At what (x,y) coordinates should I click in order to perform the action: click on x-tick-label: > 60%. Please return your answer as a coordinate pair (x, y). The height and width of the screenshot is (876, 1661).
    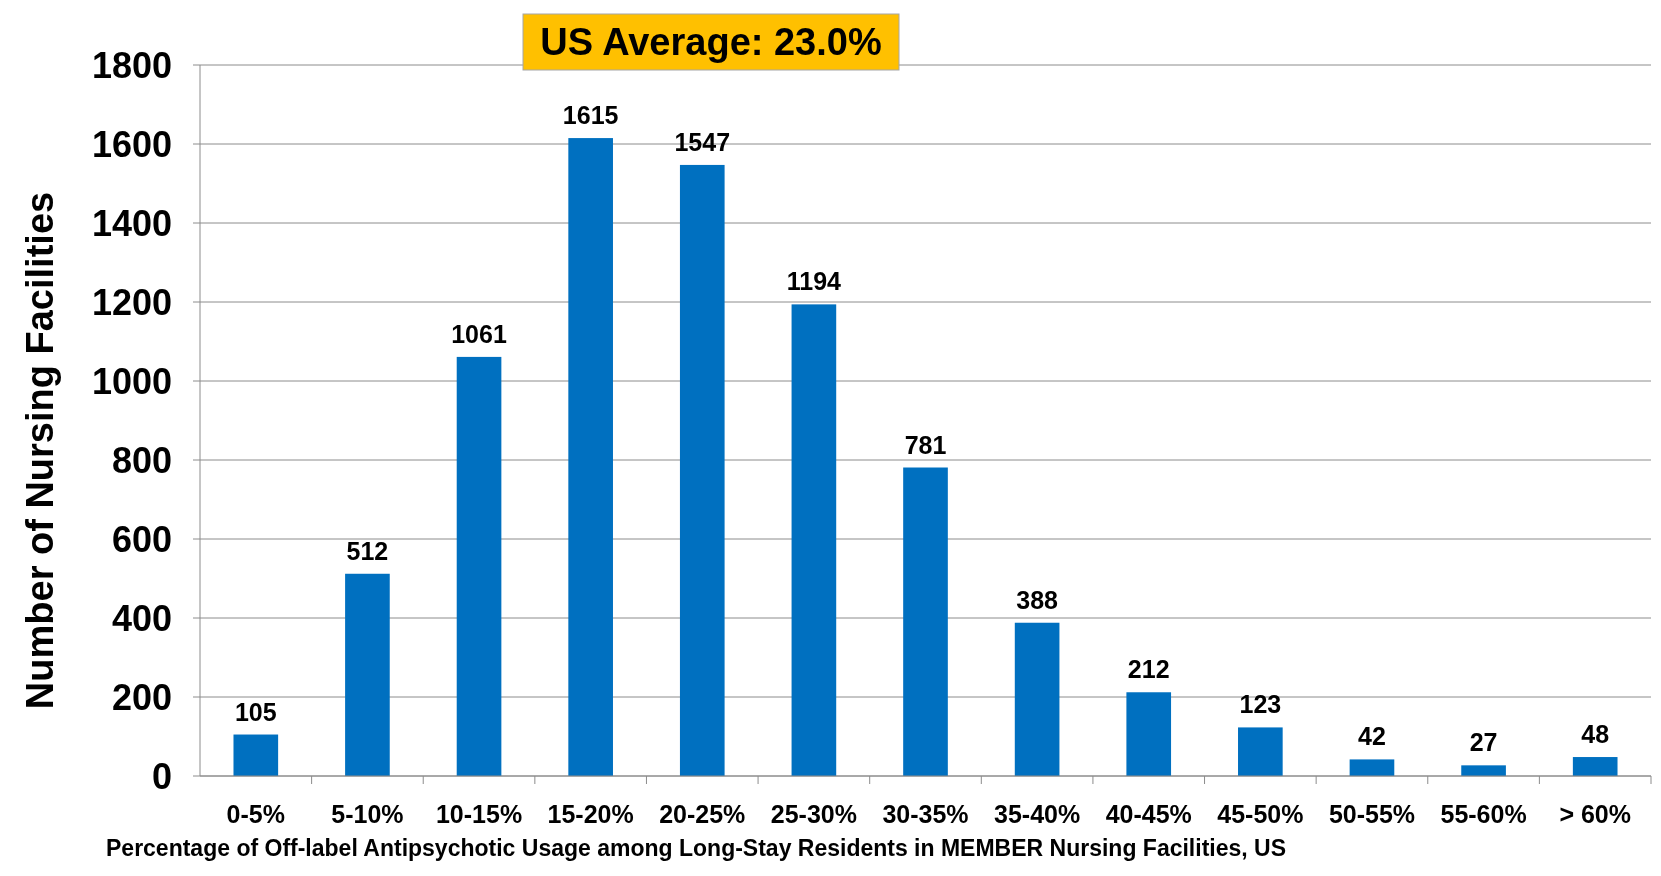
    Looking at the image, I should click on (1595, 814).